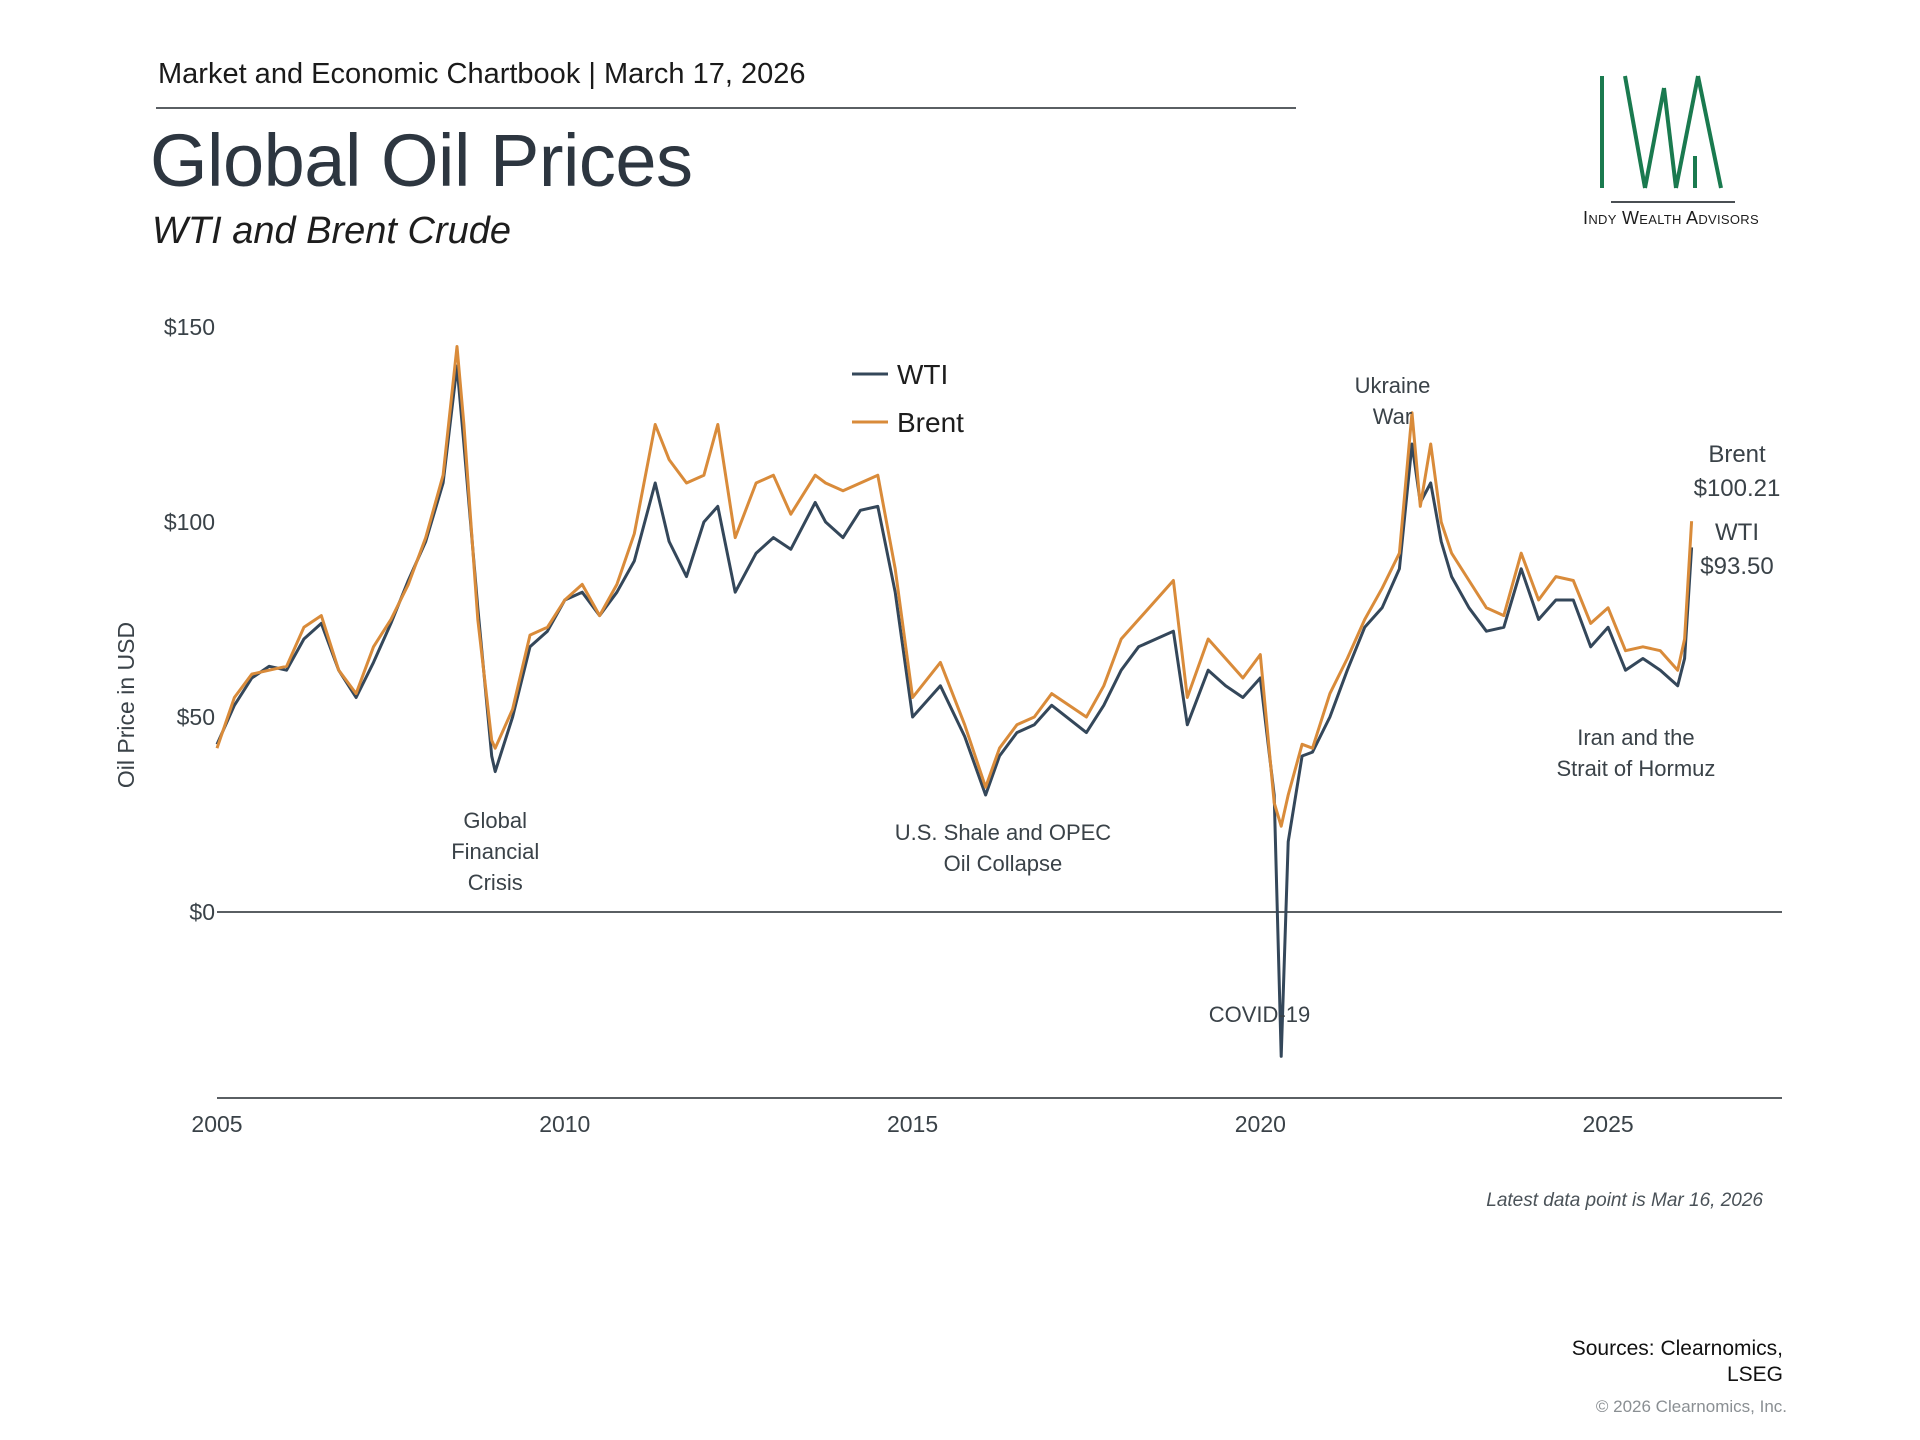 This screenshot has height=1440, width=1920. What do you see at coordinates (1003, 863) in the screenshot?
I see `annotation-text: Oil Collapse` at bounding box center [1003, 863].